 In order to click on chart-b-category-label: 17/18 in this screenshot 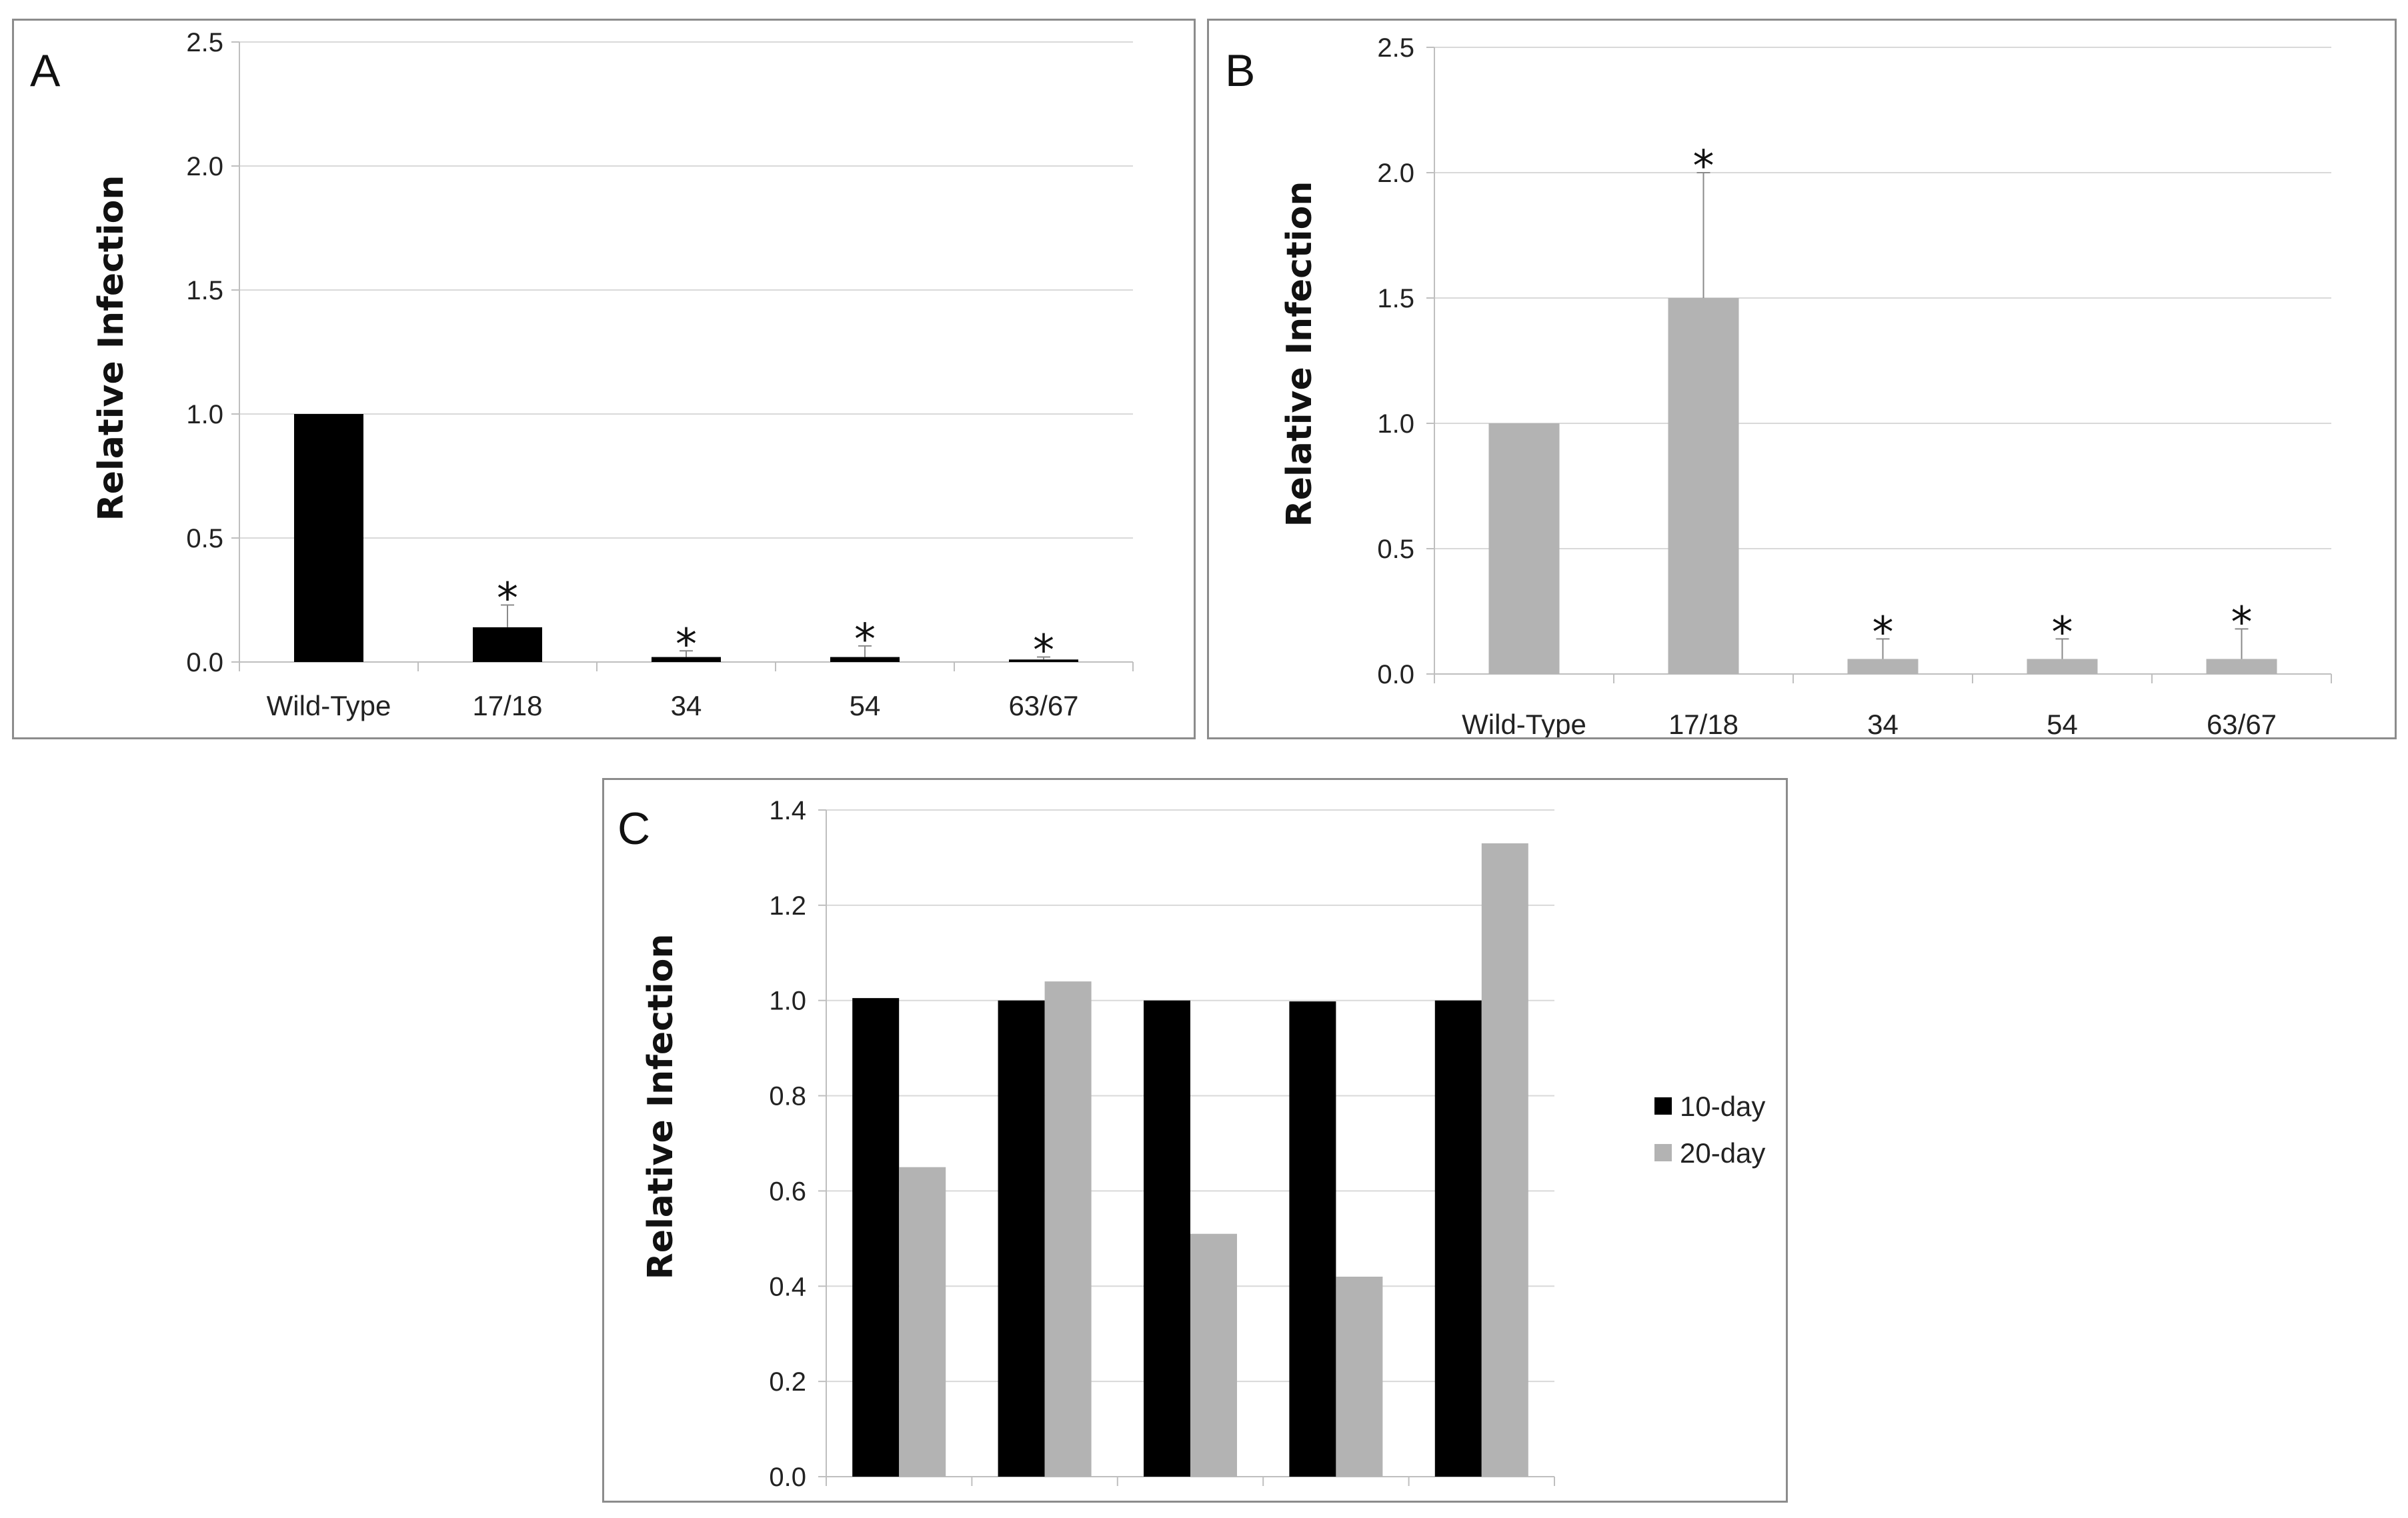, I will do `click(1703, 723)`.